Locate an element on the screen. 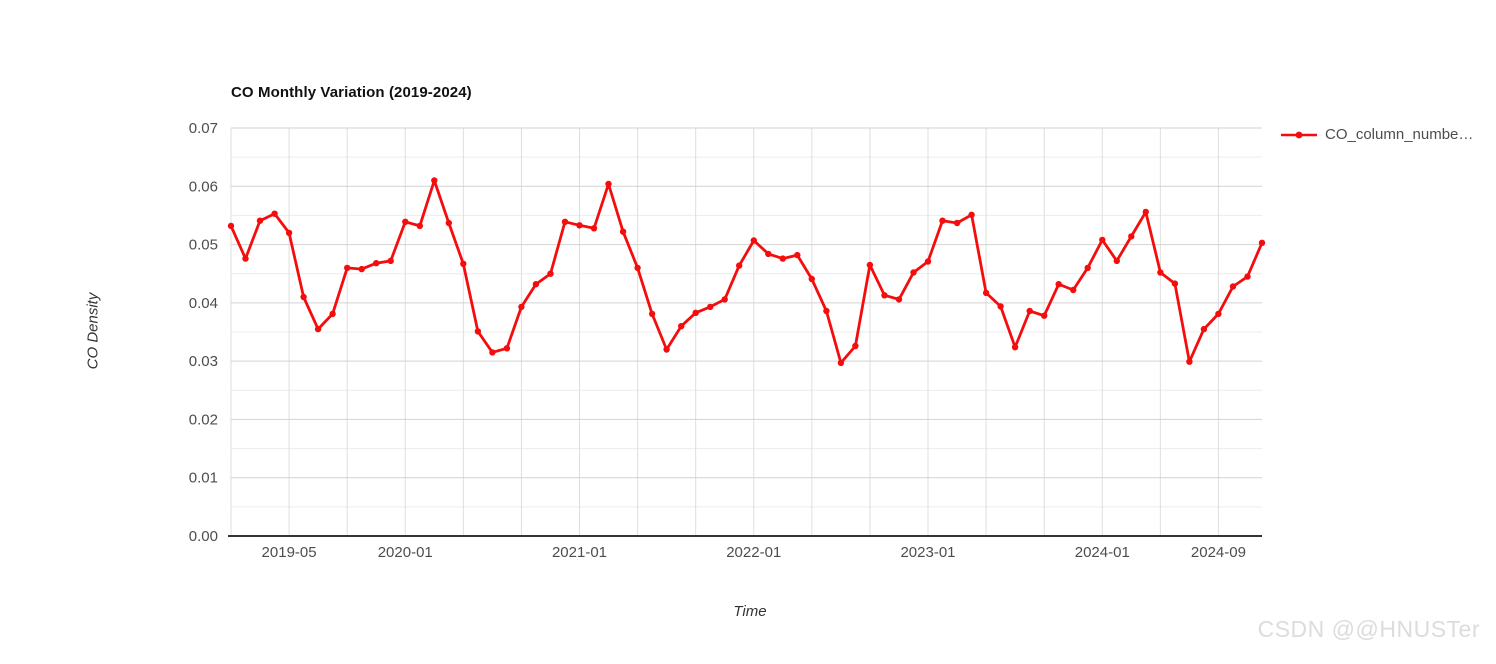 The image size is (1496, 664). y-tick-label: 0.07 is located at coordinates (203, 128).